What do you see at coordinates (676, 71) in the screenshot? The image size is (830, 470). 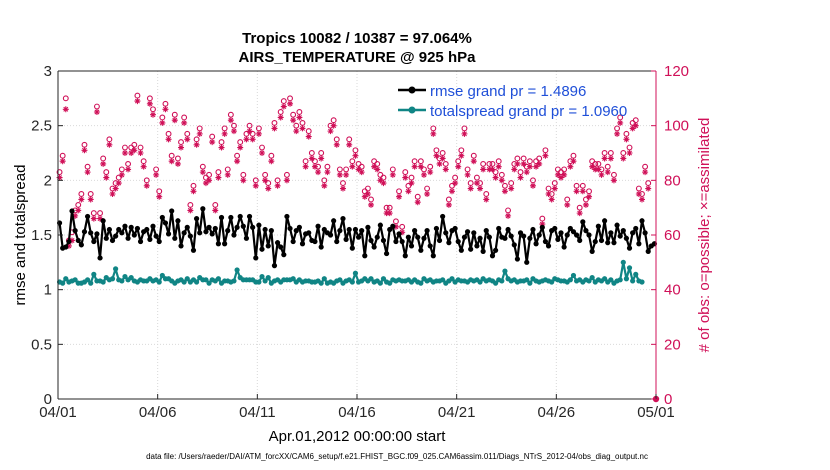 I see `y-right-tick-label: 120` at bounding box center [676, 71].